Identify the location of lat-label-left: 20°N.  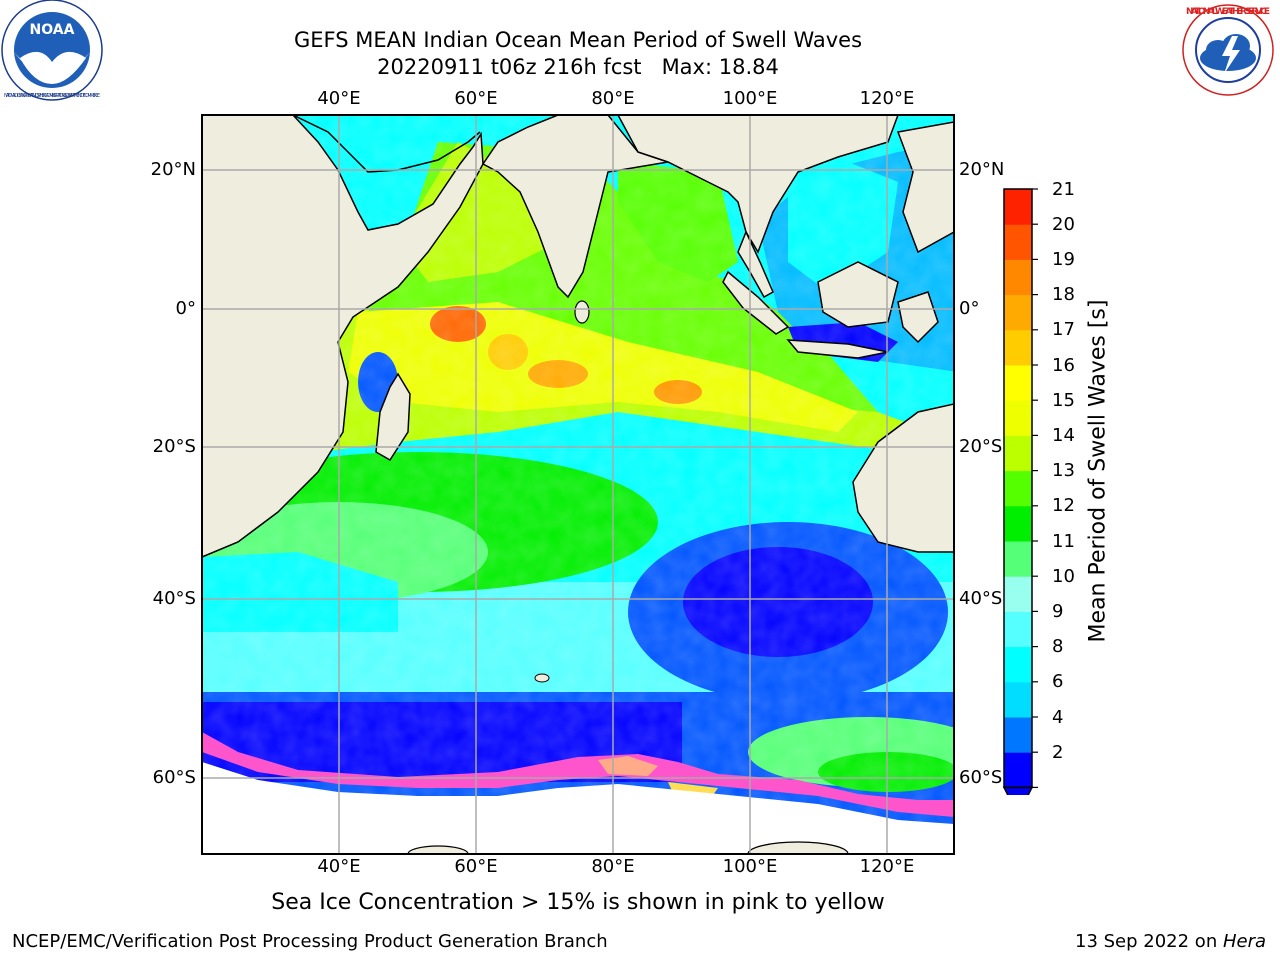
(173, 169).